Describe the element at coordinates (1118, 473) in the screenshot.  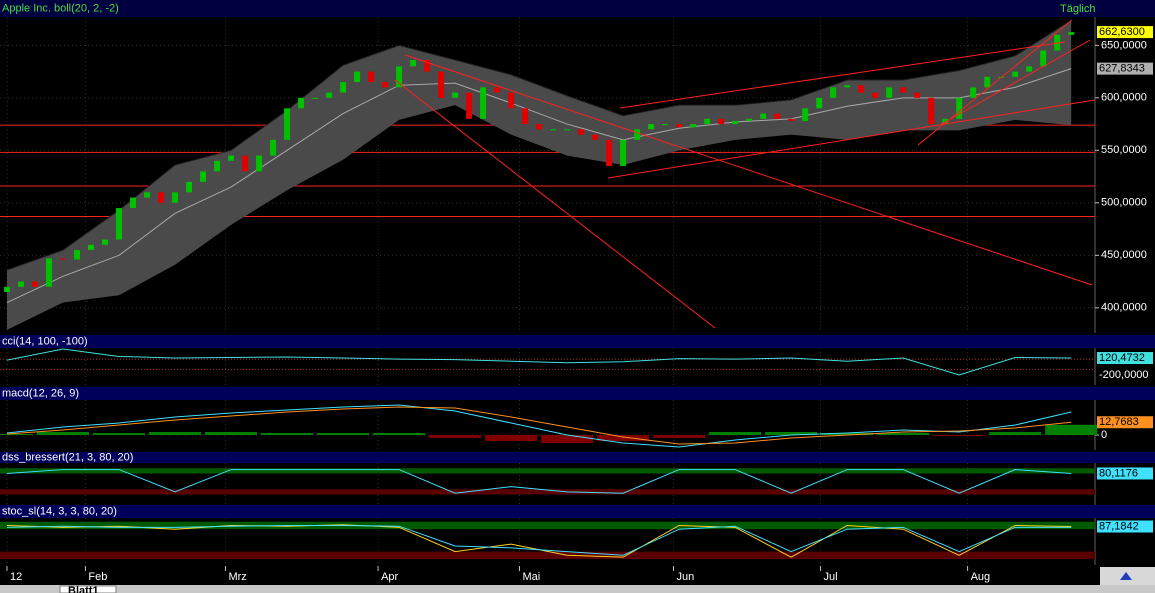
I see `last-value-label: 80,1176` at that location.